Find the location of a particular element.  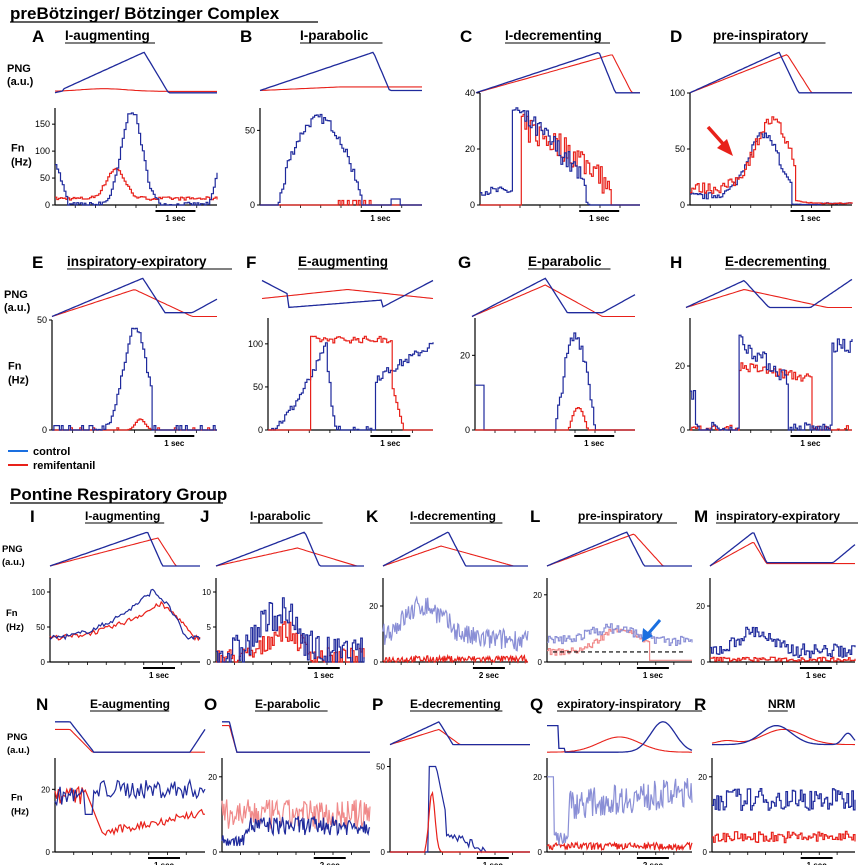

panel-i: I I-augmenting PNG (a.u.) Fn (Hz) 0 50 100 1 sec is located at coordinates (101, 593).